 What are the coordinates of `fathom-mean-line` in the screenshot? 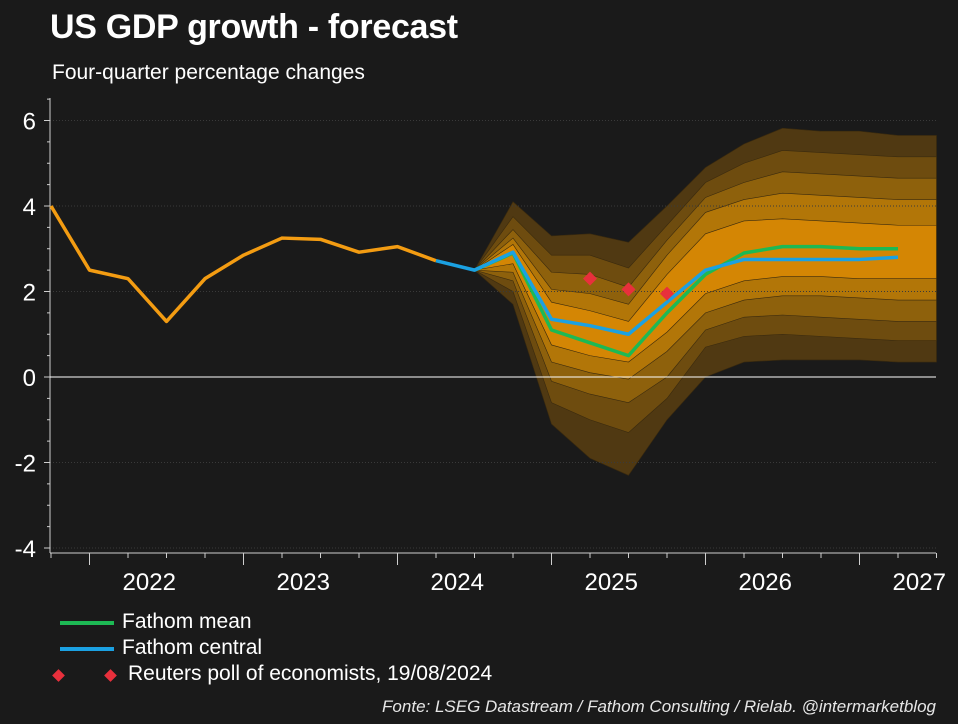 It's located at (685, 301).